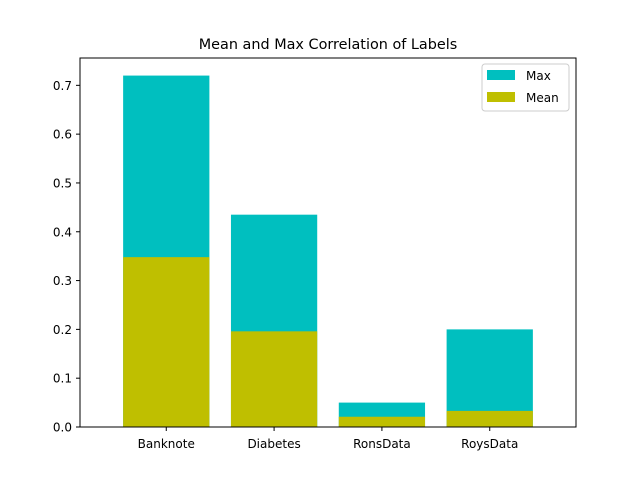 This screenshot has height=484, width=640. What do you see at coordinates (525, 87) in the screenshot?
I see `legend: Max Mean` at bounding box center [525, 87].